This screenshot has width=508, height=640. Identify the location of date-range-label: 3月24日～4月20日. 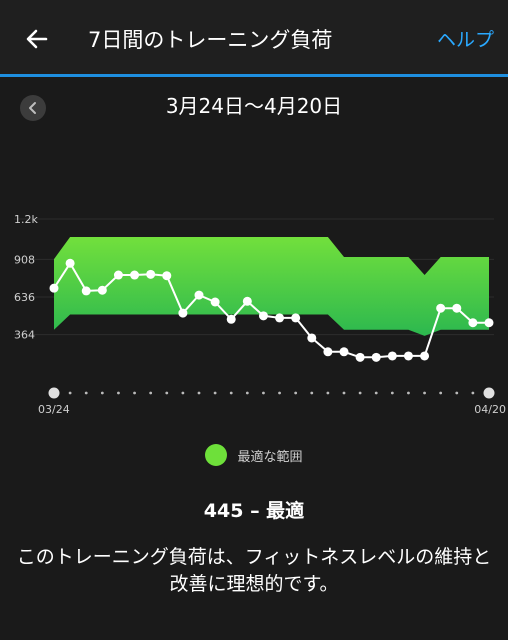
(254, 106).